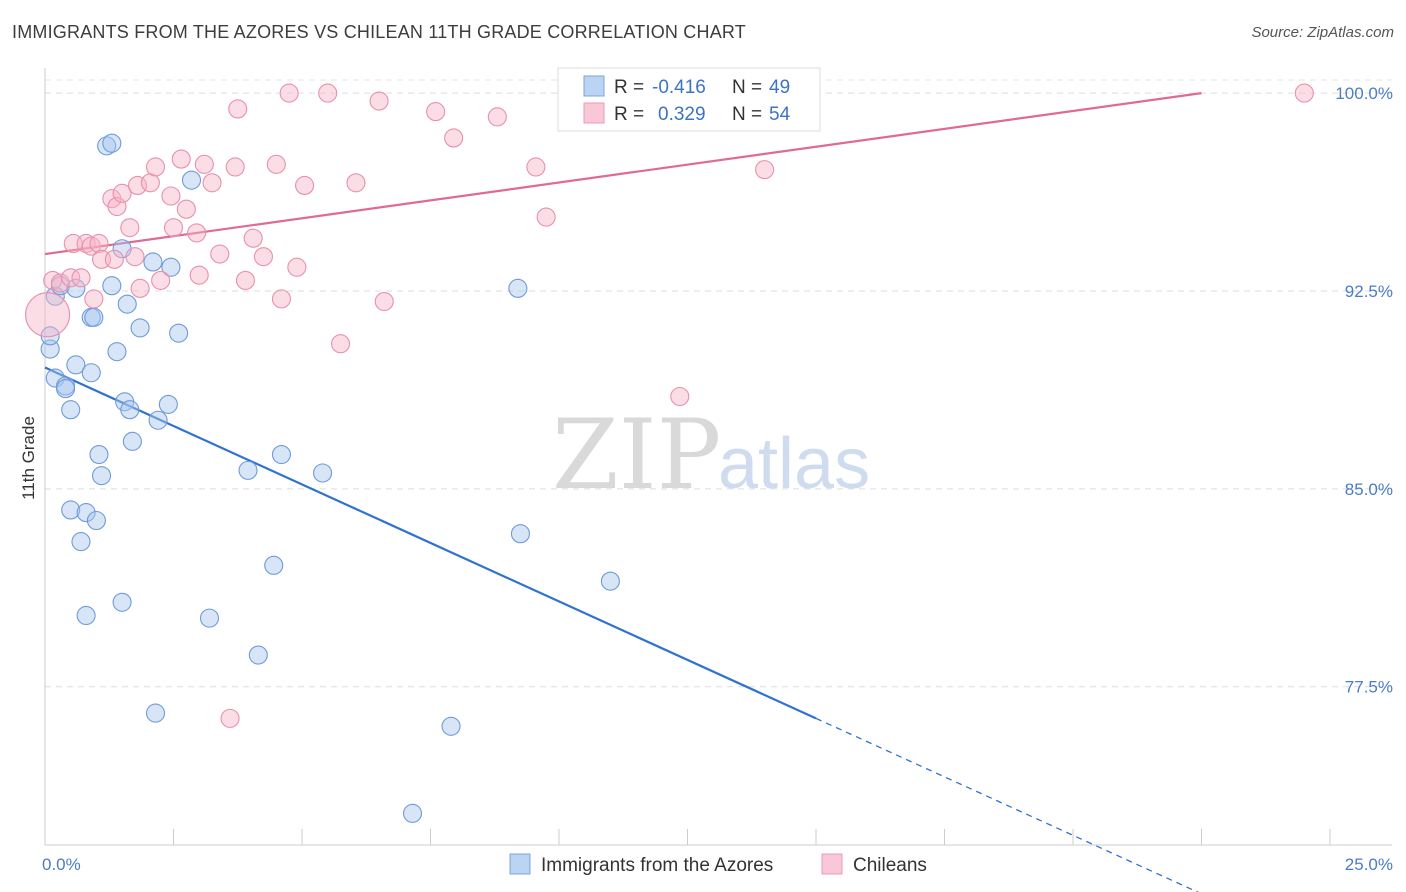 The height and width of the screenshot is (892, 1406). Describe the element at coordinates (1007, 804) in the screenshot. I see `trend-line-azores-extension` at that location.